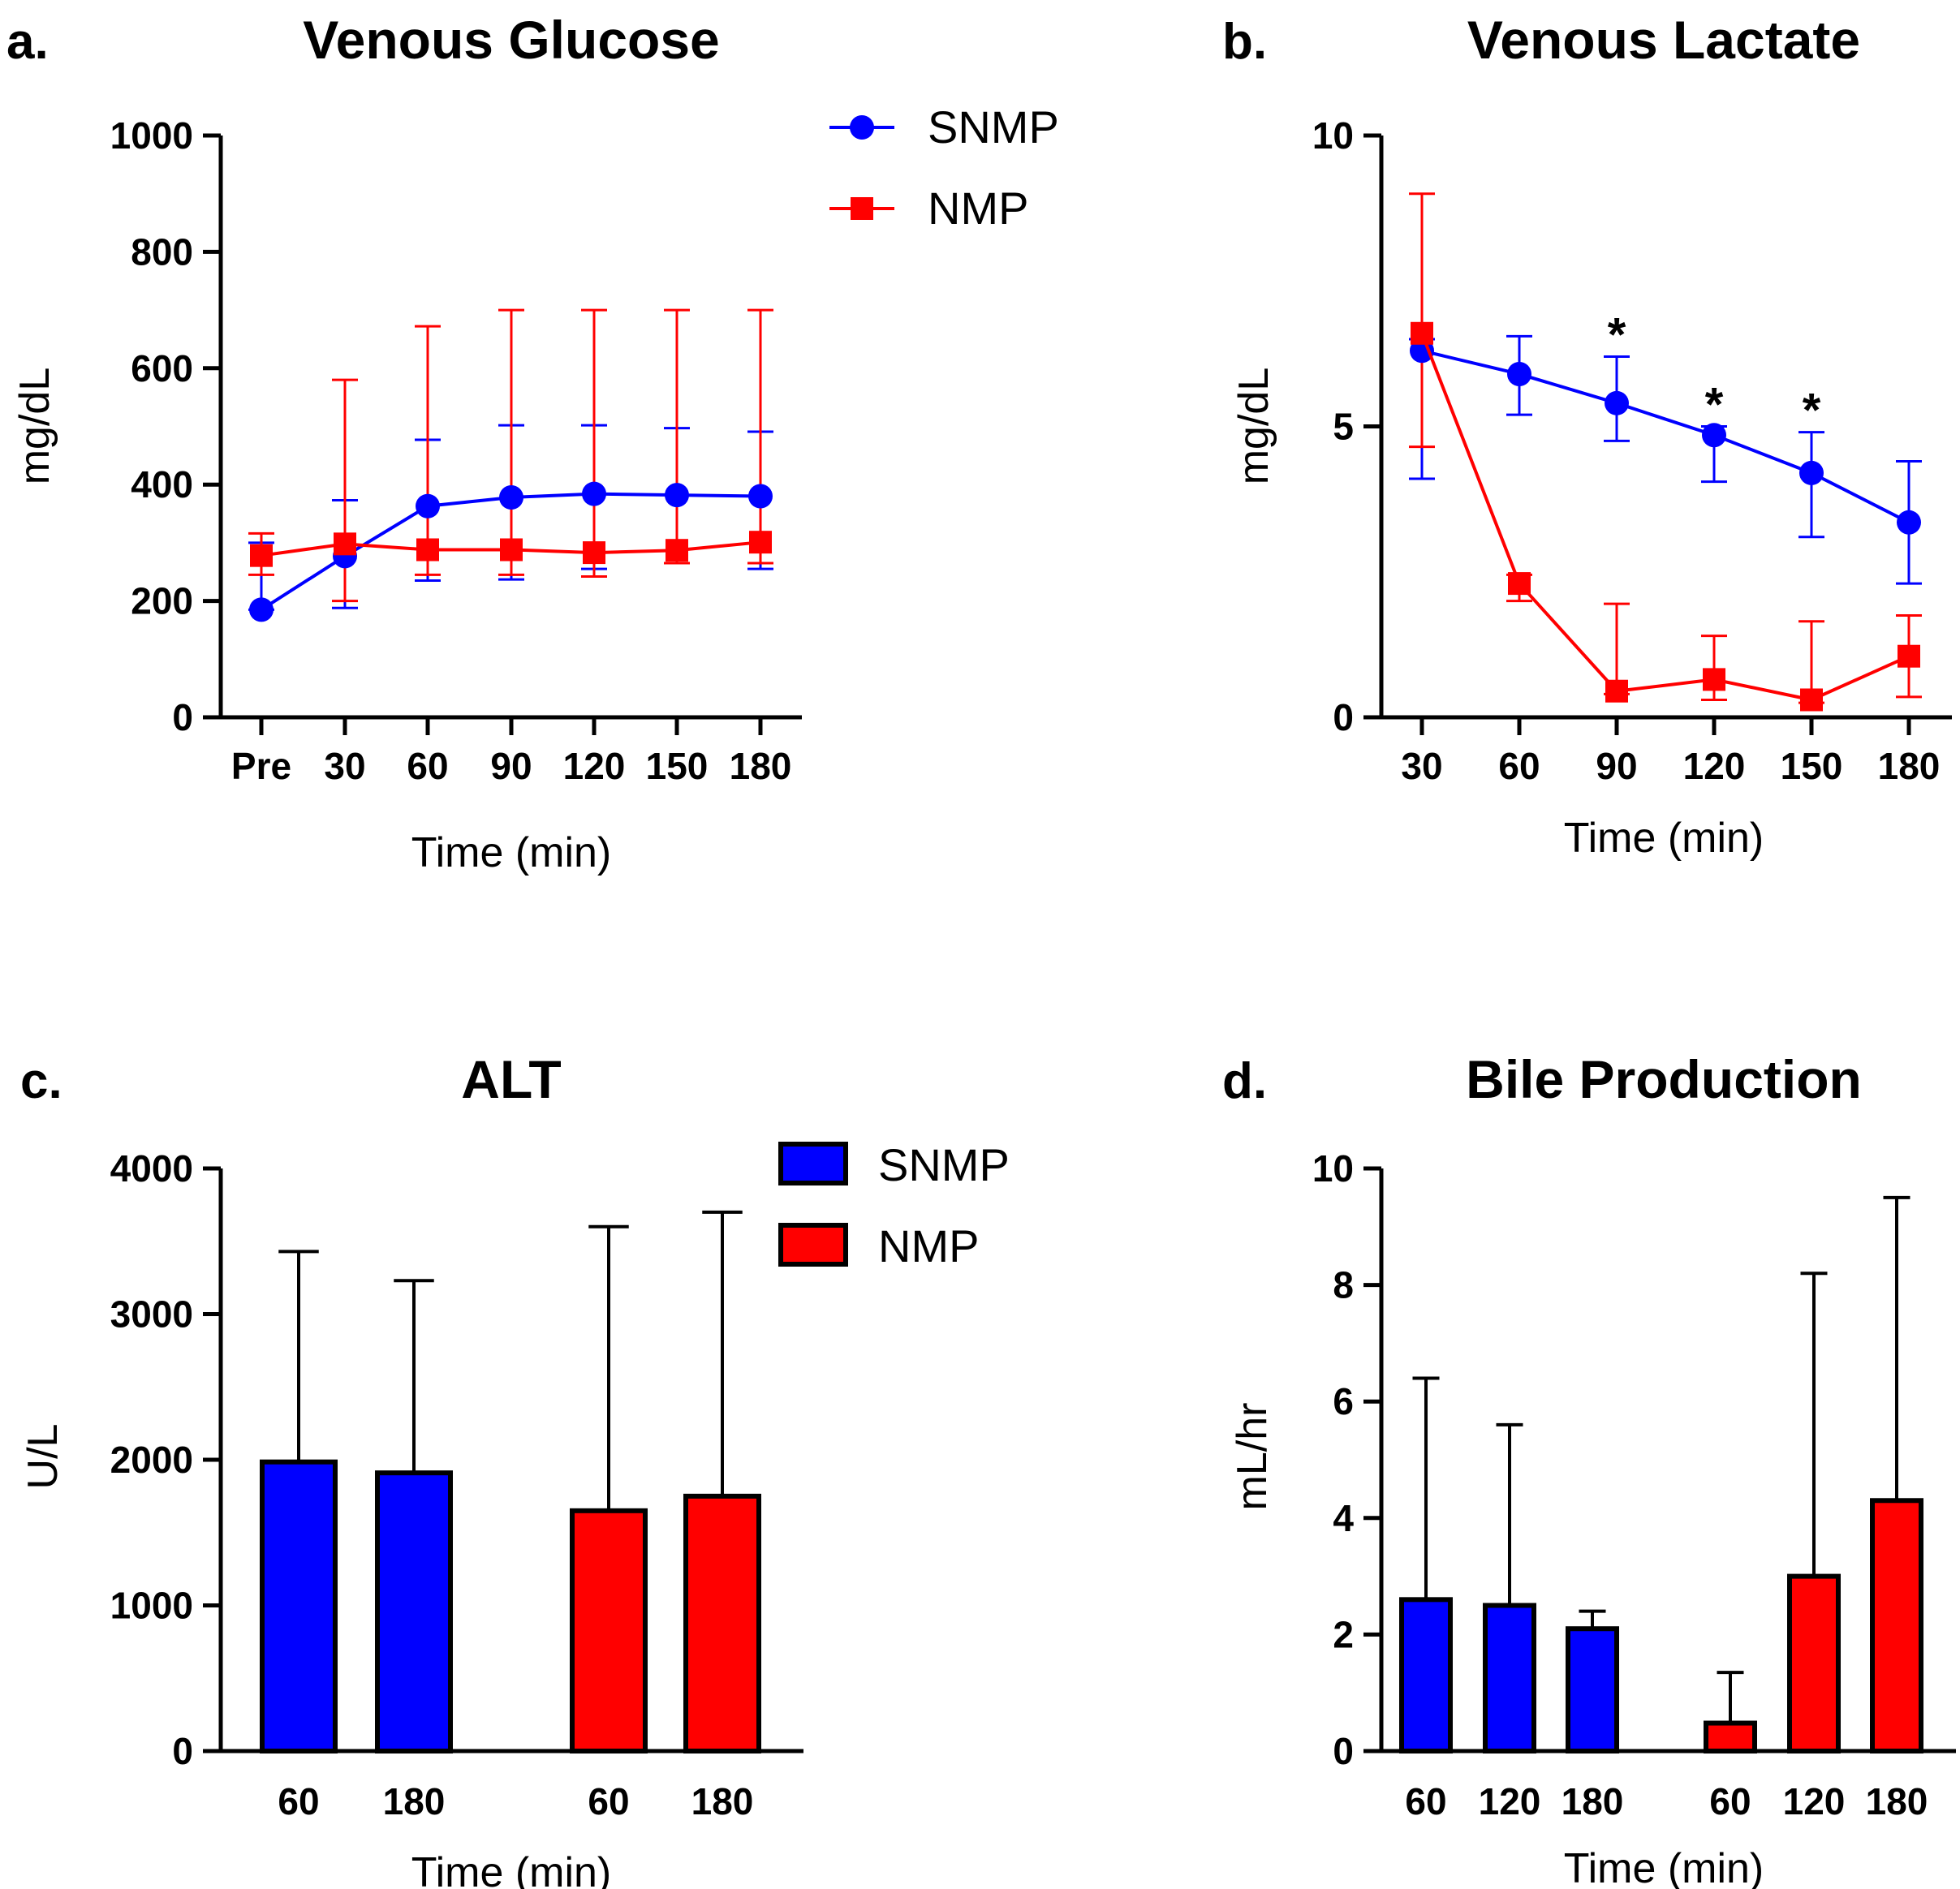 Image resolution: width=1960 pixels, height=1889 pixels. I want to click on panel-b-xlabel: Time (min), so click(1664, 838).